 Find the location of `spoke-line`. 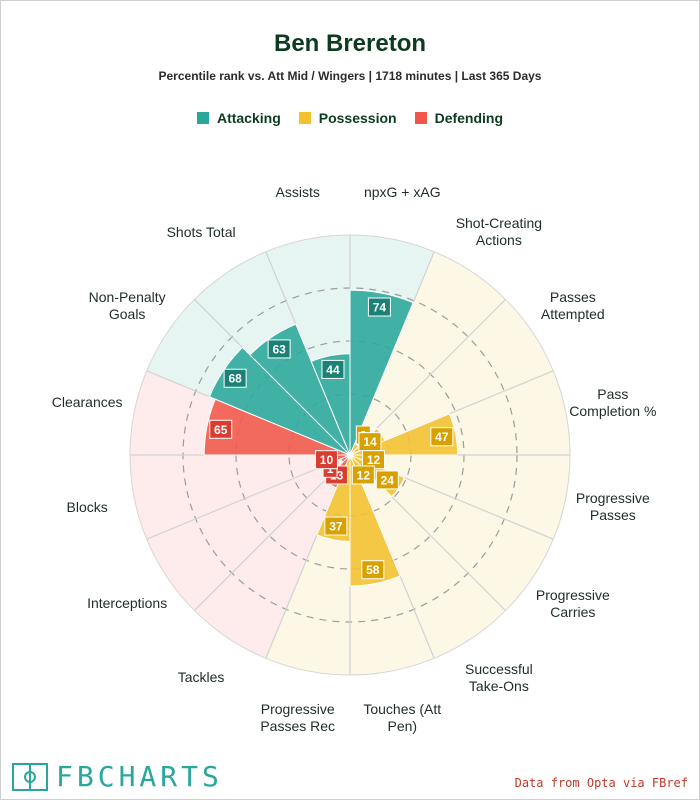

spoke-line is located at coordinates (272, 532).